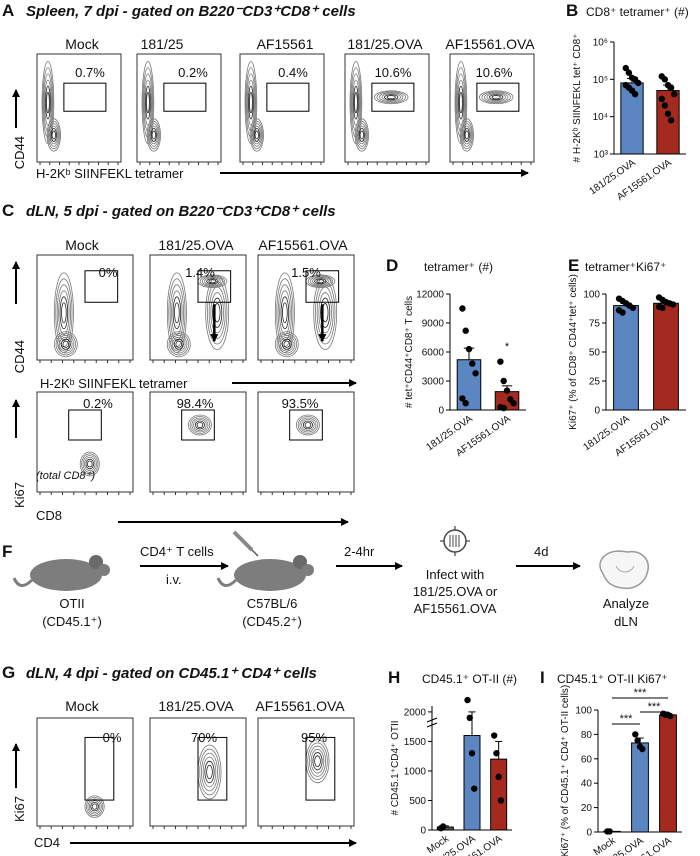 The height and width of the screenshot is (856, 700). Describe the element at coordinates (626, 621) in the screenshot. I see `panel-f-analyze-2: dLN` at that location.